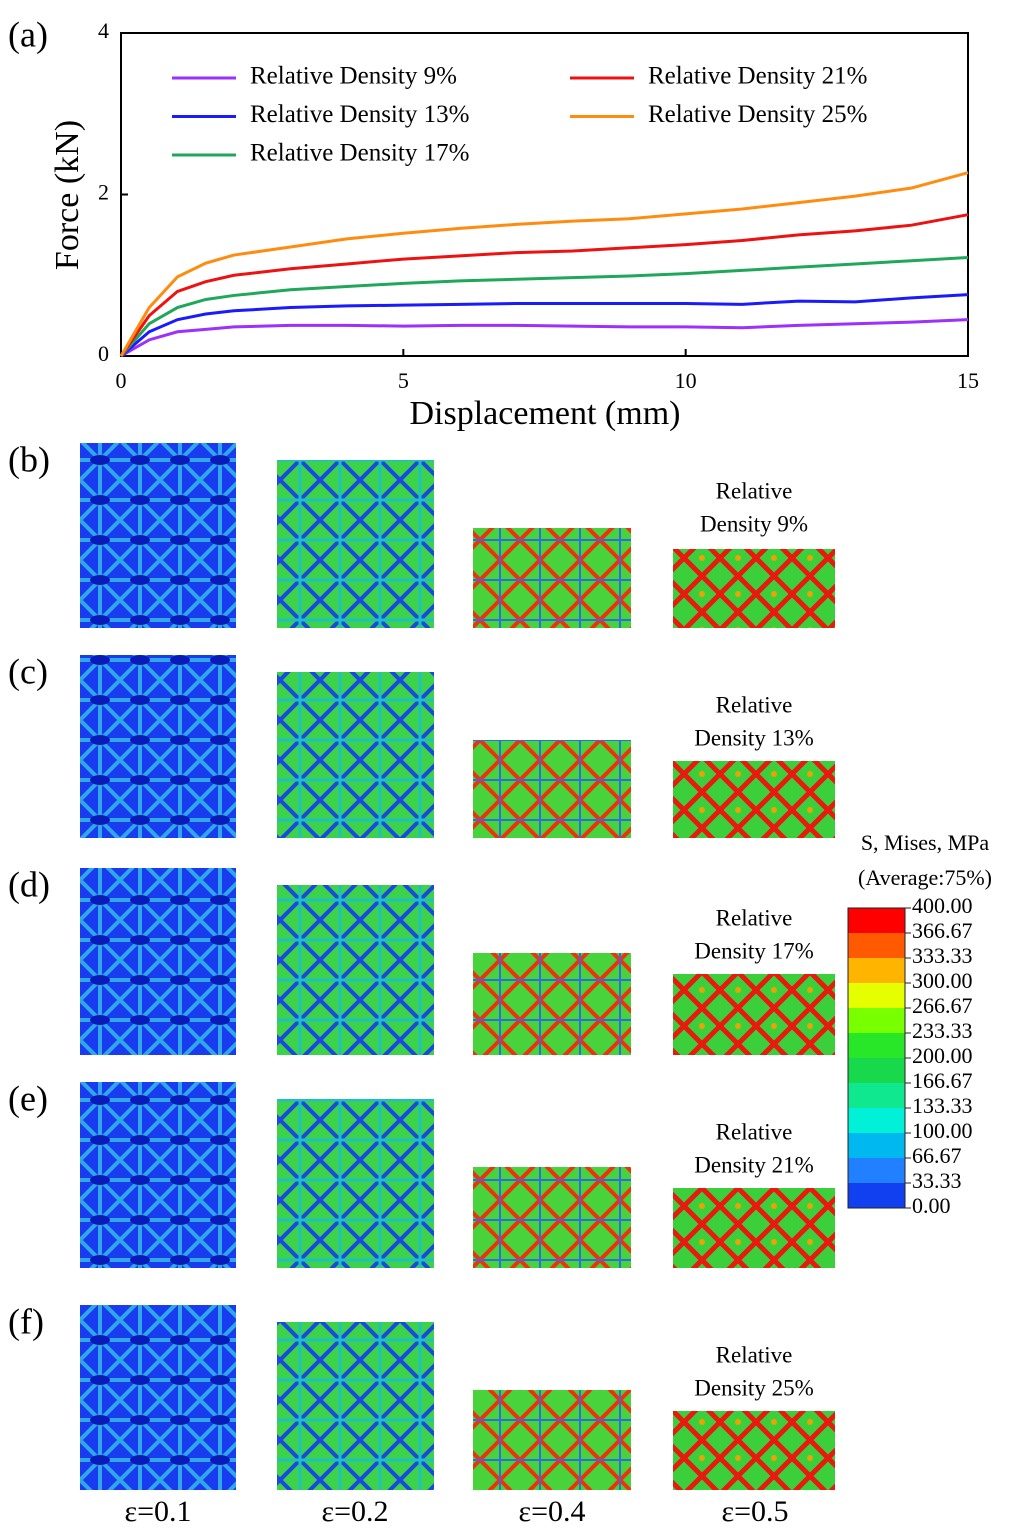  What do you see at coordinates (931, 1205) in the screenshot?
I see `colorbar-tick-label: 0.00` at bounding box center [931, 1205].